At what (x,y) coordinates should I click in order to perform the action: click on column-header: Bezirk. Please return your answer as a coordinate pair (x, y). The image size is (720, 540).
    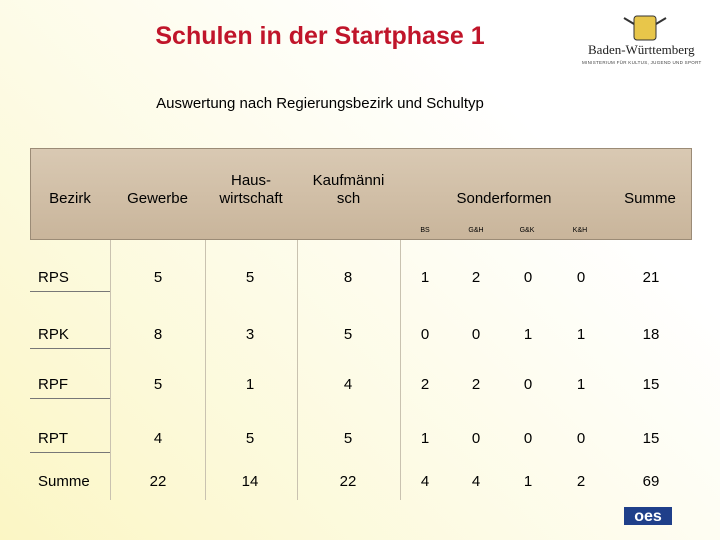
    Looking at the image, I should click on (70, 198).